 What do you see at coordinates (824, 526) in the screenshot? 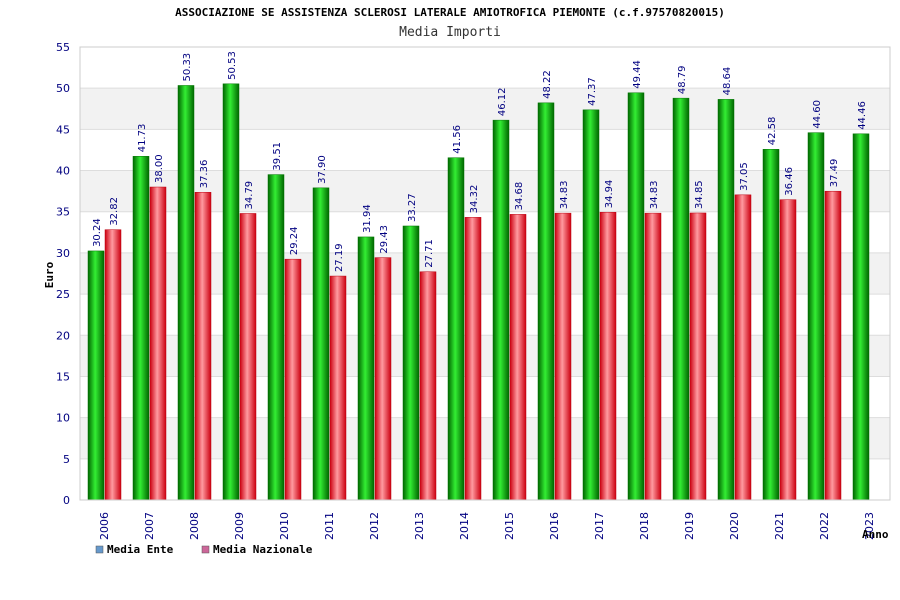
I see `x-tick-label: 2022` at bounding box center [824, 526].